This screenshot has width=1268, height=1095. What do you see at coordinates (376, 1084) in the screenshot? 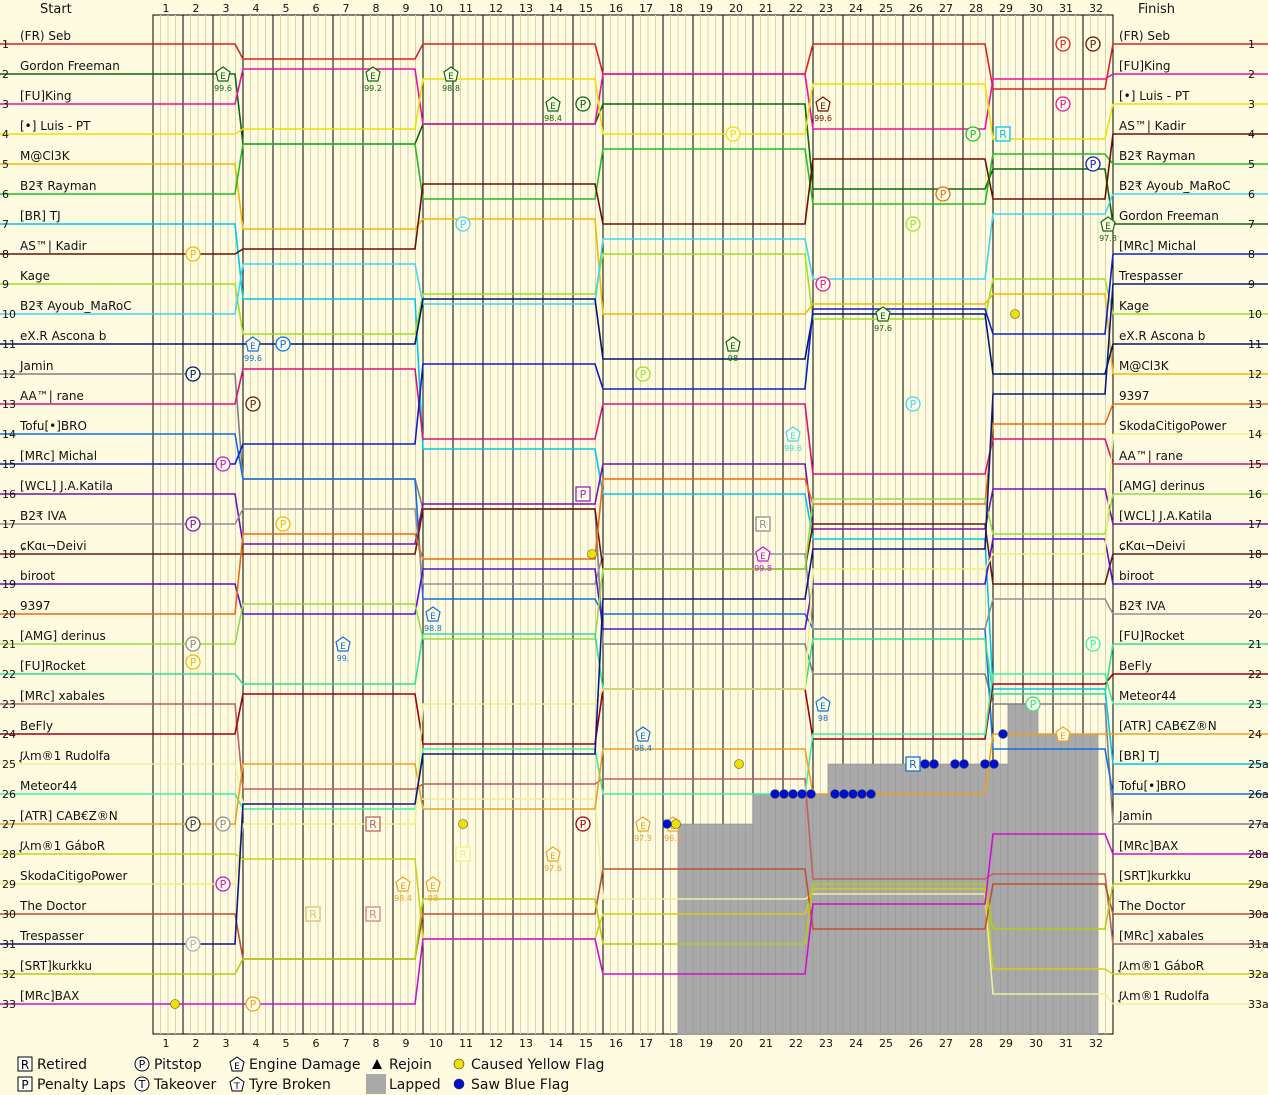
I see `grey-box-icon` at bounding box center [376, 1084].